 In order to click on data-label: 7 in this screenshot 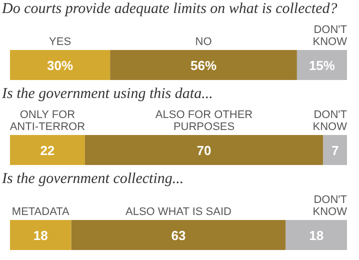, I will do `click(335, 150)`.